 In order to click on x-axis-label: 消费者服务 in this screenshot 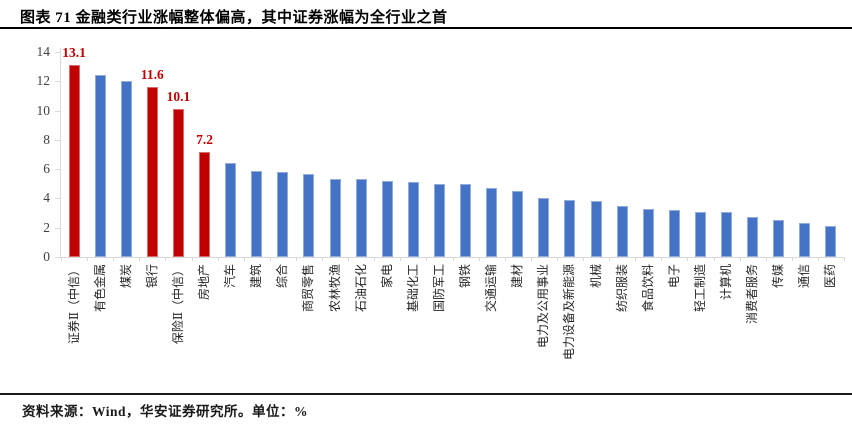, I will do `click(752, 294)`.